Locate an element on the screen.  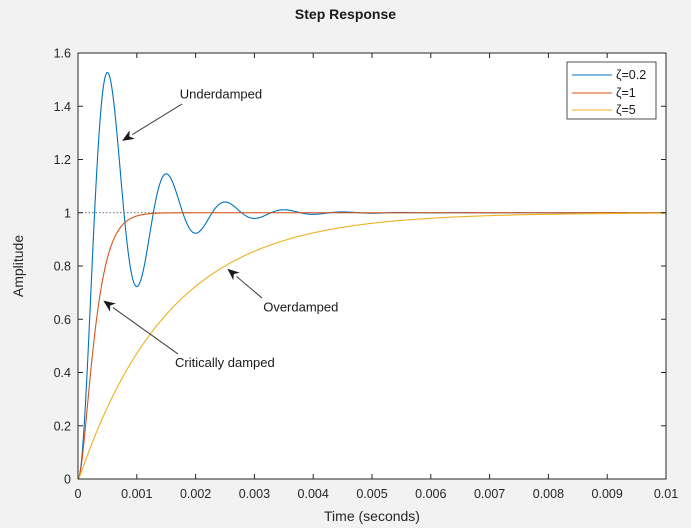
y-tick-label: 1.4 is located at coordinates (62, 107).